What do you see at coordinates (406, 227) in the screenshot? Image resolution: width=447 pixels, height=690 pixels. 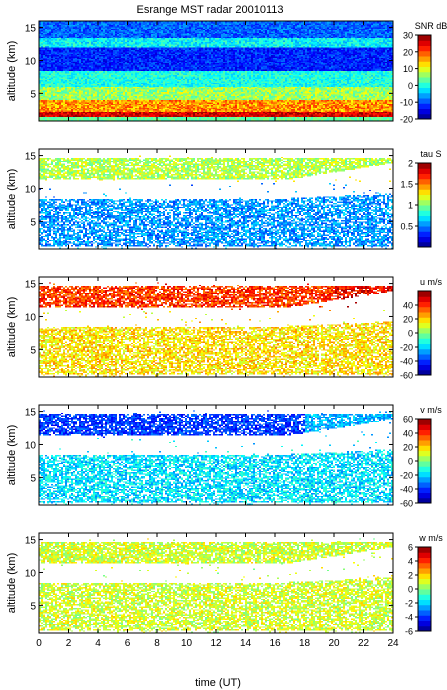 I see `colorbar-tick-label: 0.5` at bounding box center [406, 227].